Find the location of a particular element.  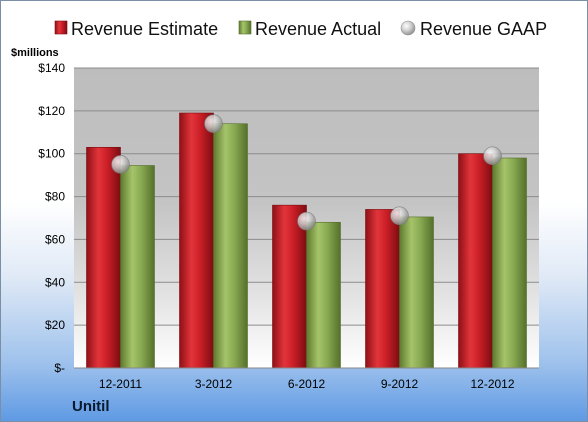

legend-item-revenue-estimate: Revenue Estimate is located at coordinates (136, 29).